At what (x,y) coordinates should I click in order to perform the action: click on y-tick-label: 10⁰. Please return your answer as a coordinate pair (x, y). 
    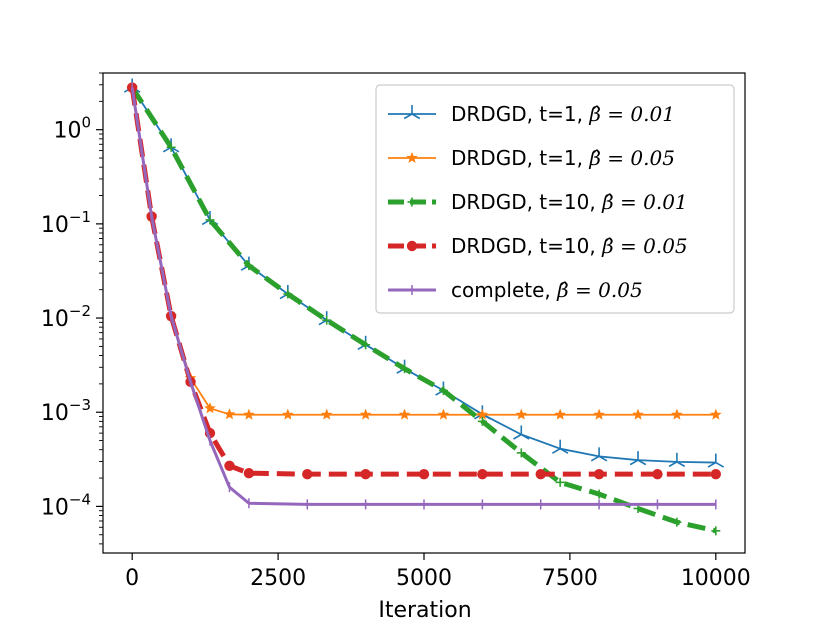
    Looking at the image, I should click on (72, 129).